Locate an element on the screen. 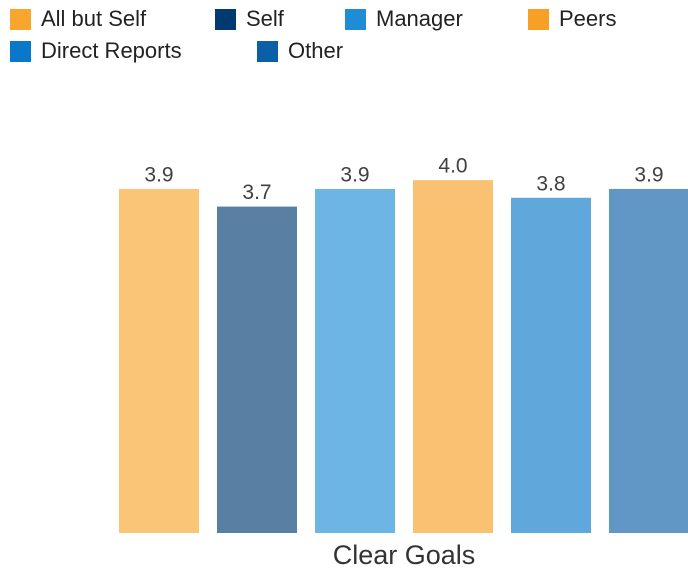  category-label: Clear Goals is located at coordinates (404, 555).